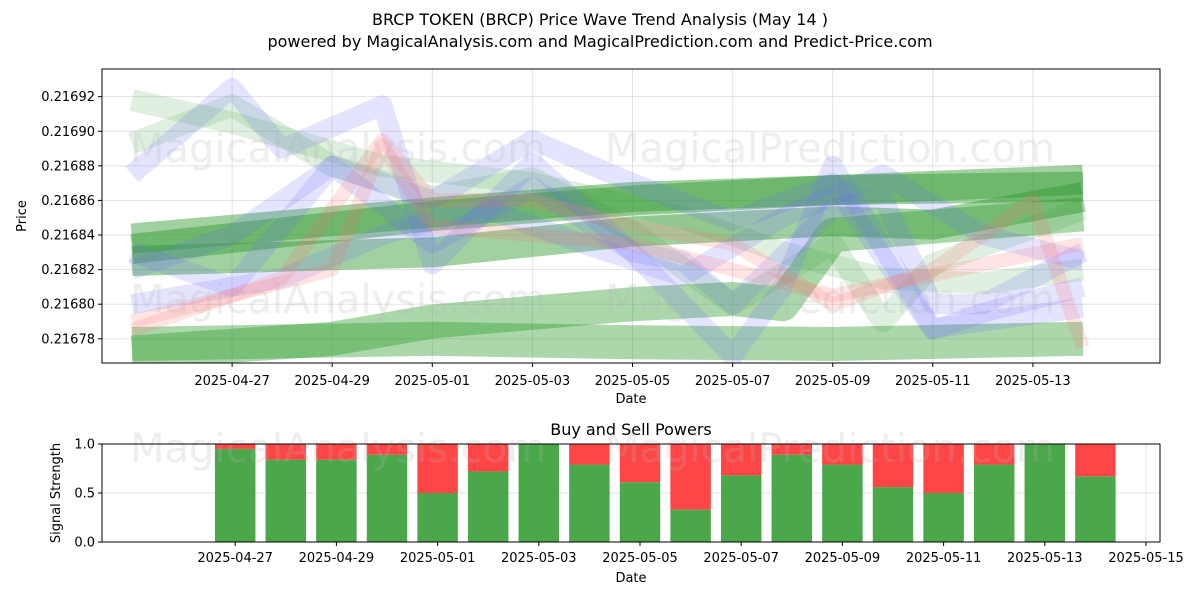  Describe the element at coordinates (438, 558) in the screenshot. I see `signal-x-tick-label: 2025-05-01` at that location.